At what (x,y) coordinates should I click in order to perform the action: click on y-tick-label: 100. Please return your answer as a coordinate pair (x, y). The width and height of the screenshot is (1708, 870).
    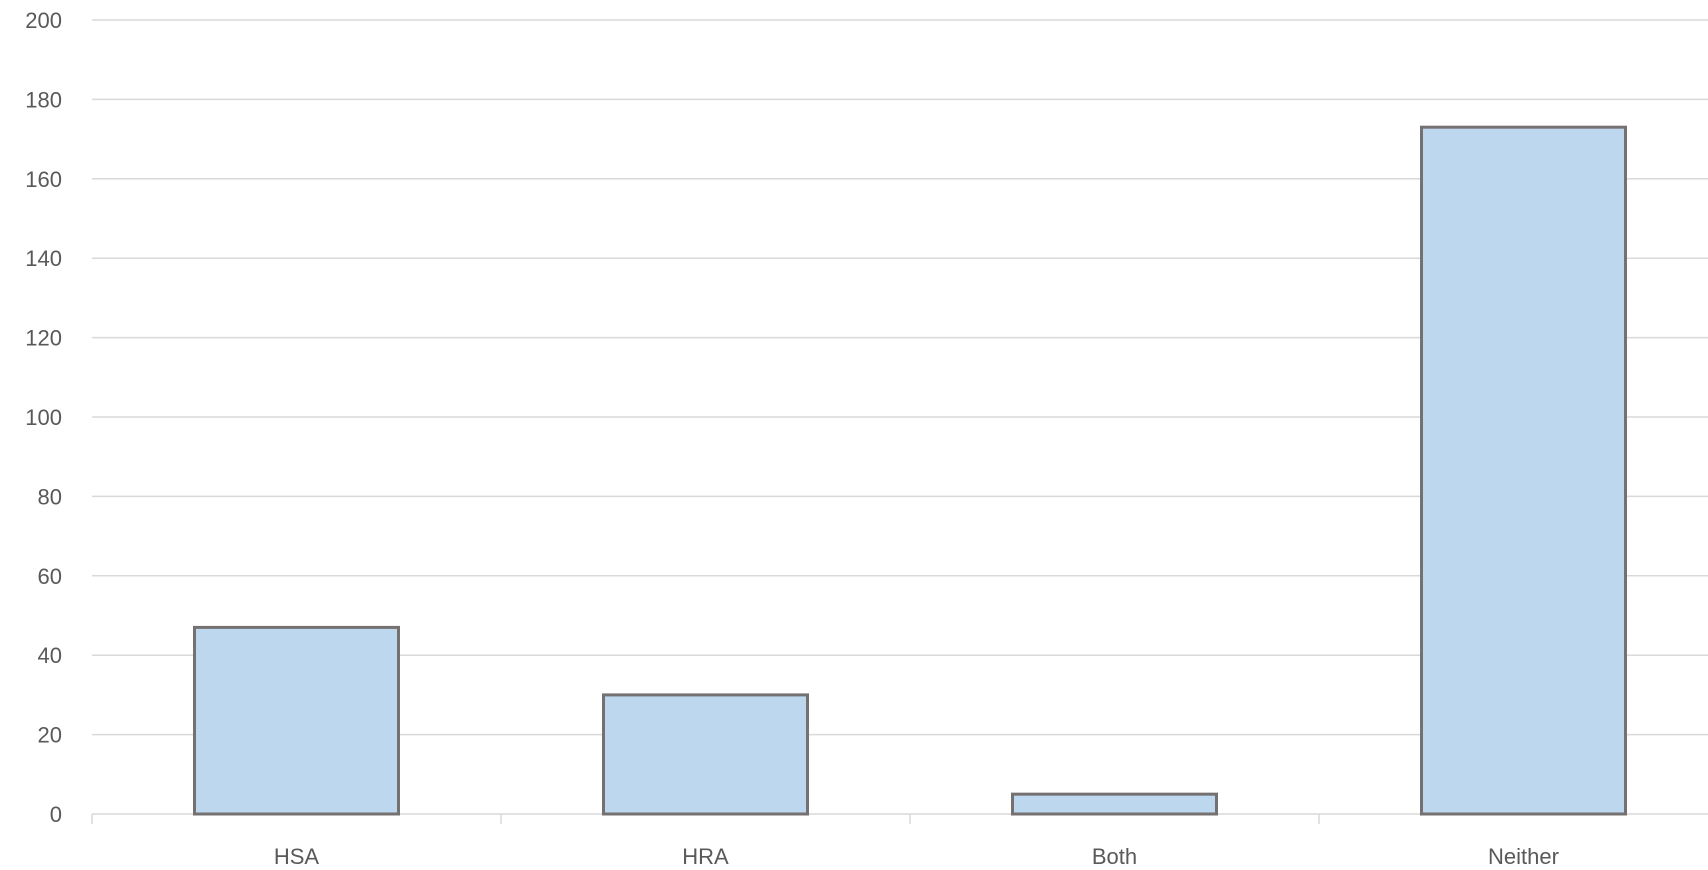
    Looking at the image, I should click on (43, 417).